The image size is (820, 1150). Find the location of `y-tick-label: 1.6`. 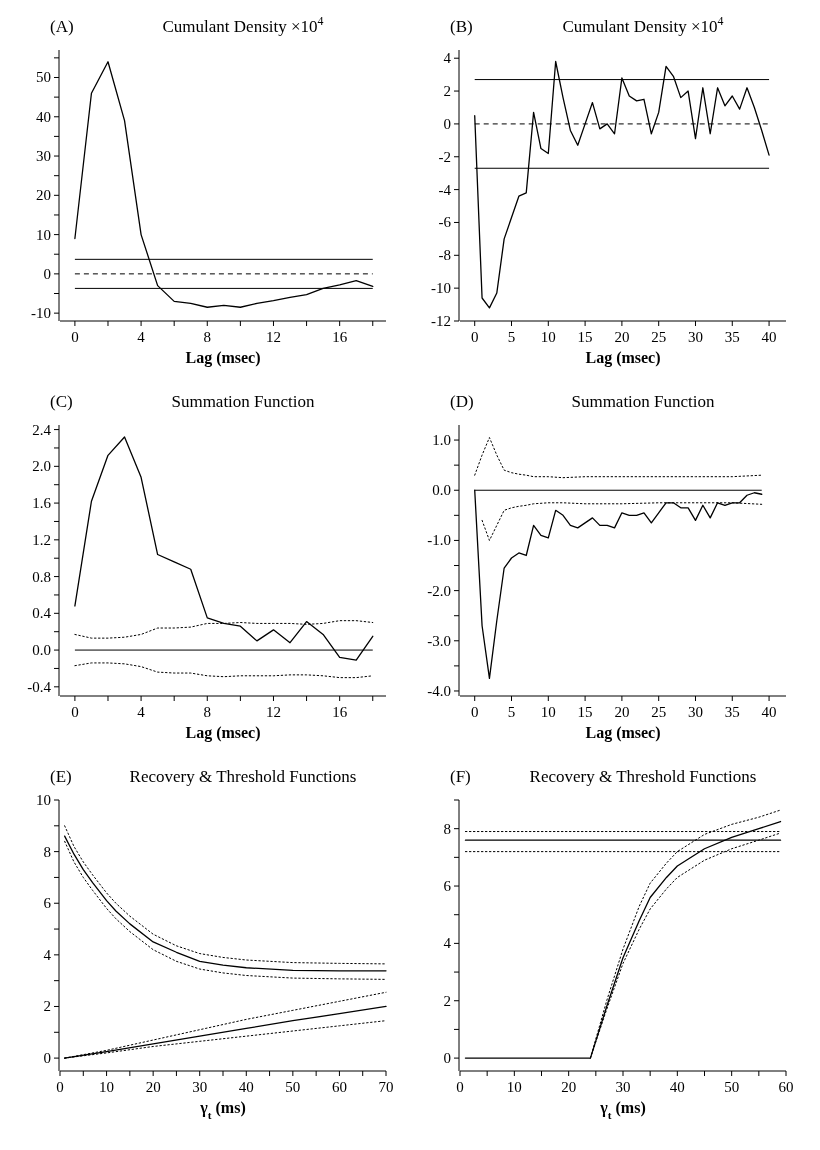

y-tick-label: 1.6 is located at coordinates (42, 503).